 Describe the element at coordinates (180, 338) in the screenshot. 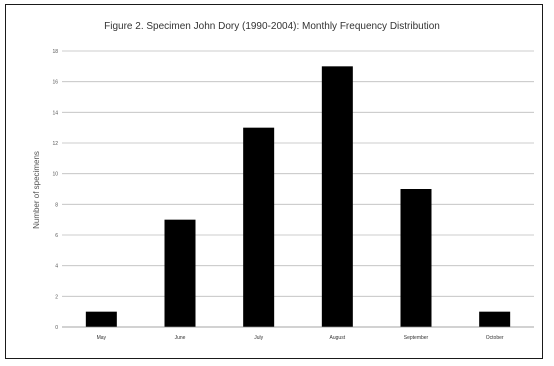

I see `x-tick-label-june: June` at that location.